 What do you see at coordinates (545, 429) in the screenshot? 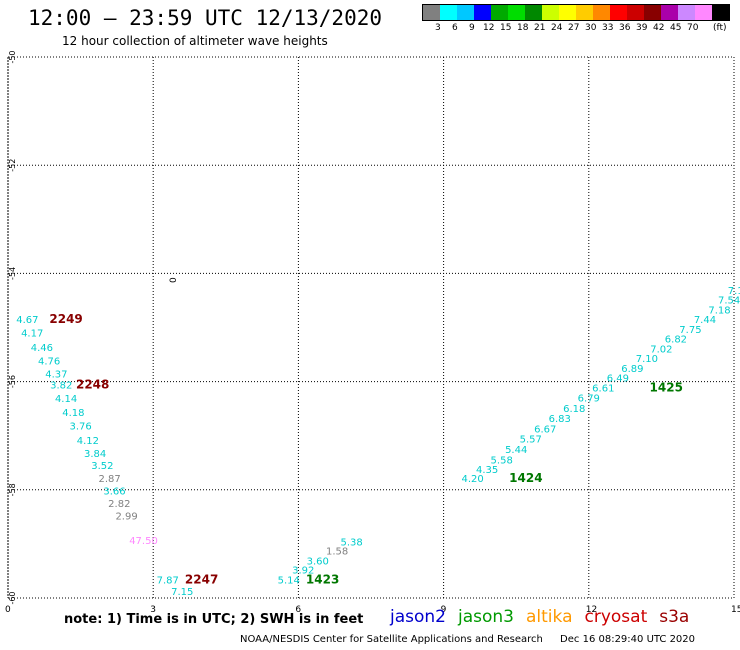
I see `wave-height-point-29: 6.67` at bounding box center [545, 429].